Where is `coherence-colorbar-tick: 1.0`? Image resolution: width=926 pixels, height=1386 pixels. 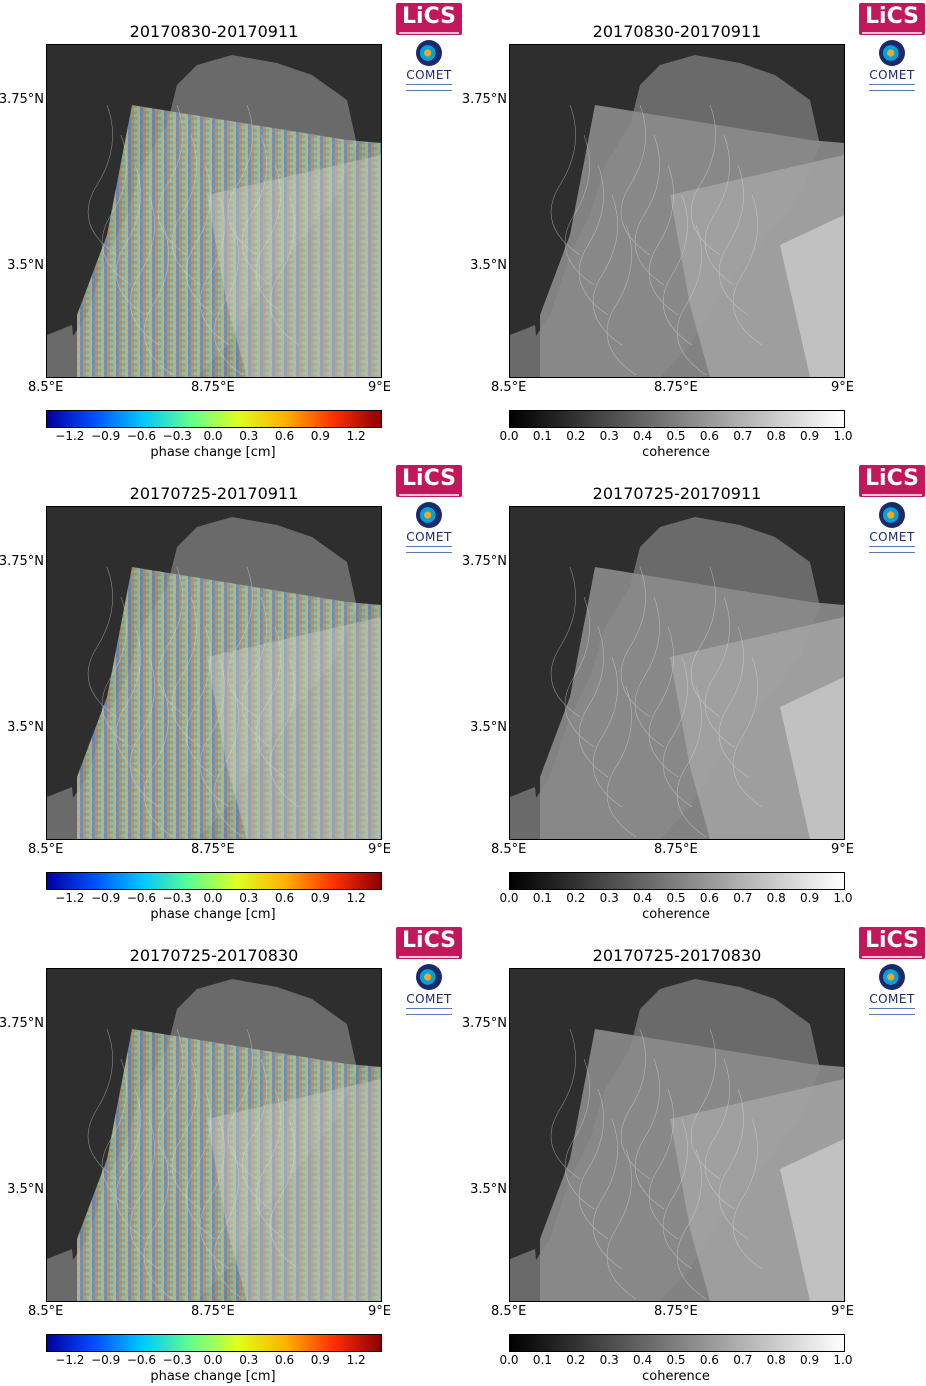 coherence-colorbar-tick: 1.0 is located at coordinates (843, 1360).